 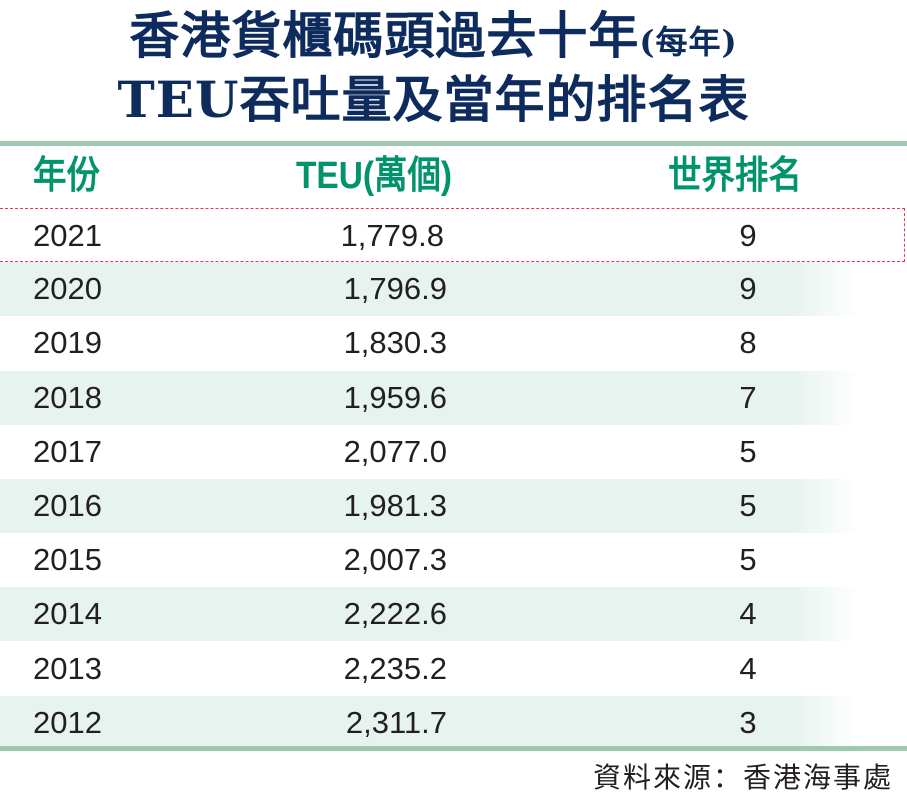 I want to click on cell-year: 2017, so click(x=67, y=451).